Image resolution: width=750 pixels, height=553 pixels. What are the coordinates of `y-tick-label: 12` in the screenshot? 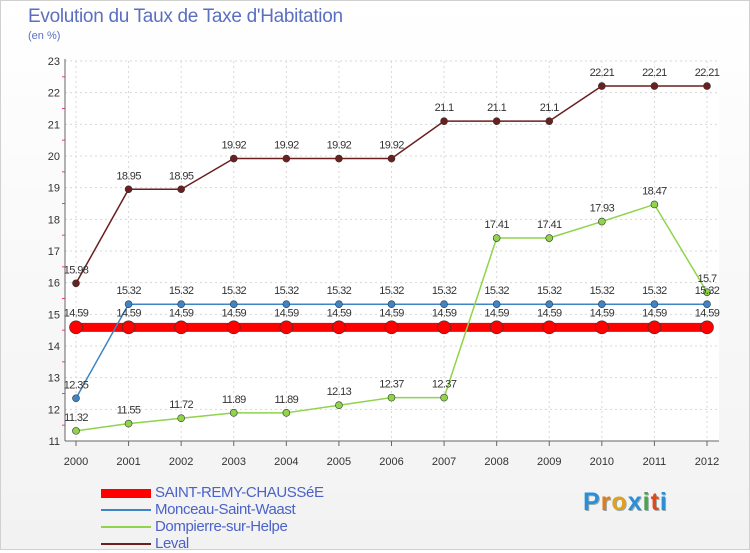 It's located at (54, 410).